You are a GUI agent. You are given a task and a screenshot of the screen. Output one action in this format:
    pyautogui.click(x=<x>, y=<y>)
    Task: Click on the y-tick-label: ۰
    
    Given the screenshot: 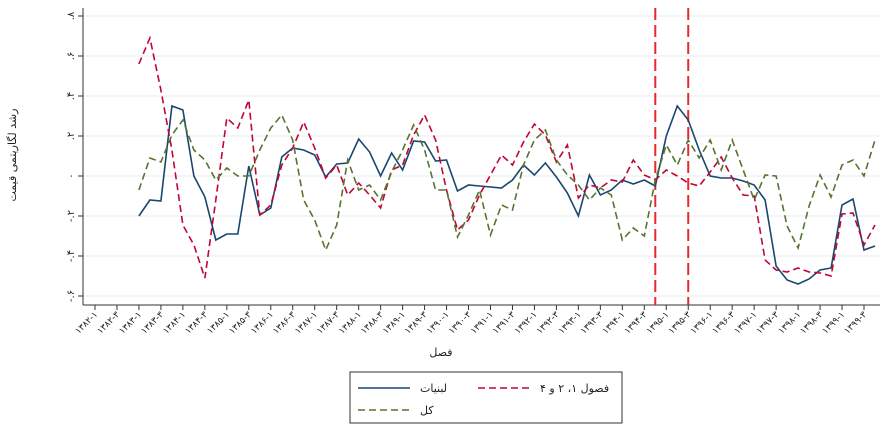 What is the action you would take?
    pyautogui.click(x=71, y=175)
    